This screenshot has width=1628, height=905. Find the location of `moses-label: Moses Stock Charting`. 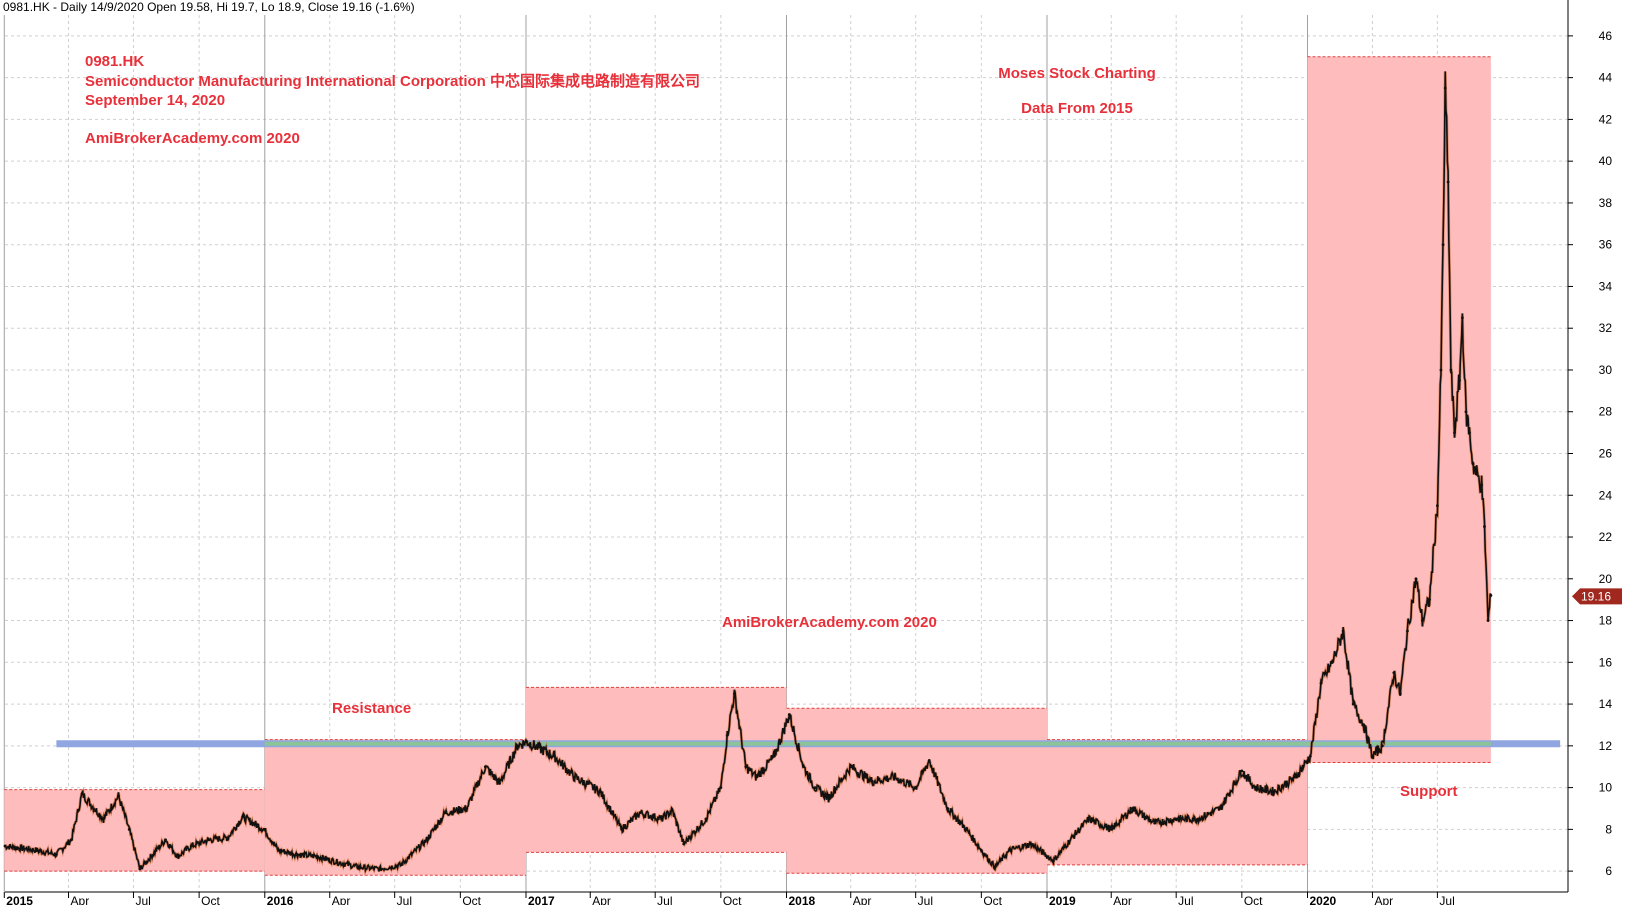

moses-label: Moses Stock Charting is located at coordinates (1077, 73).